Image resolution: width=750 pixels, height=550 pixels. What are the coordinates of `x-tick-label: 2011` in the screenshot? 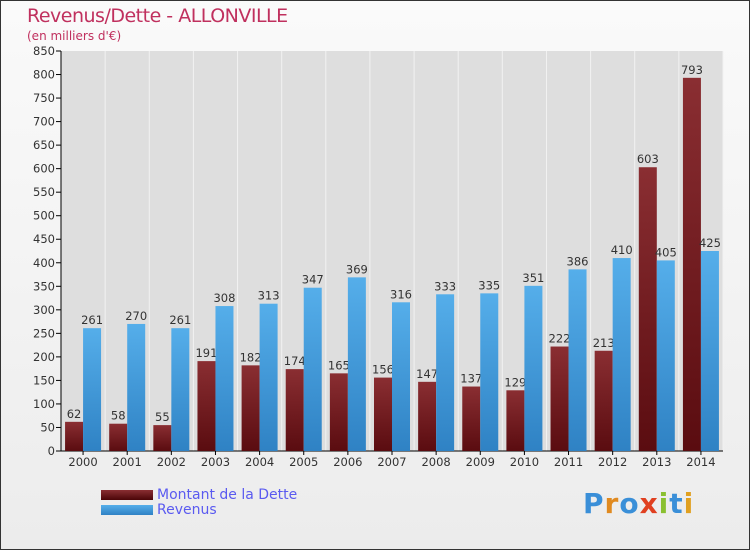 It's located at (568, 462).